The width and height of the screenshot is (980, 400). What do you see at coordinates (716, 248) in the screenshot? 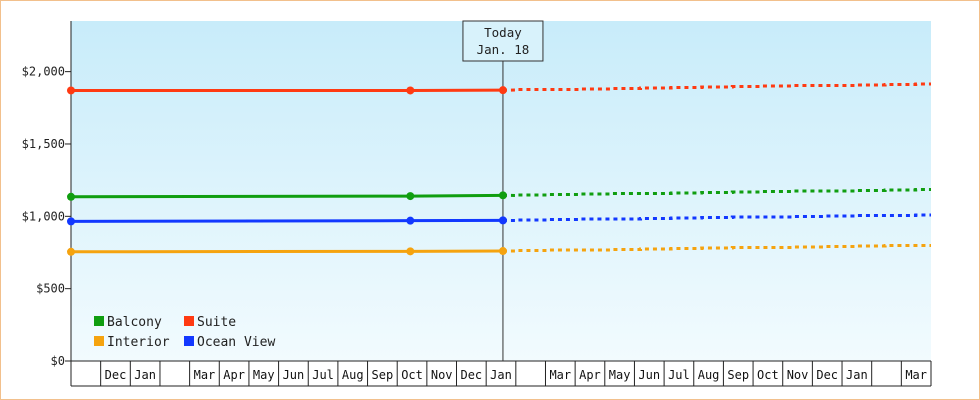
I see `series-forecast-interior` at bounding box center [716, 248].